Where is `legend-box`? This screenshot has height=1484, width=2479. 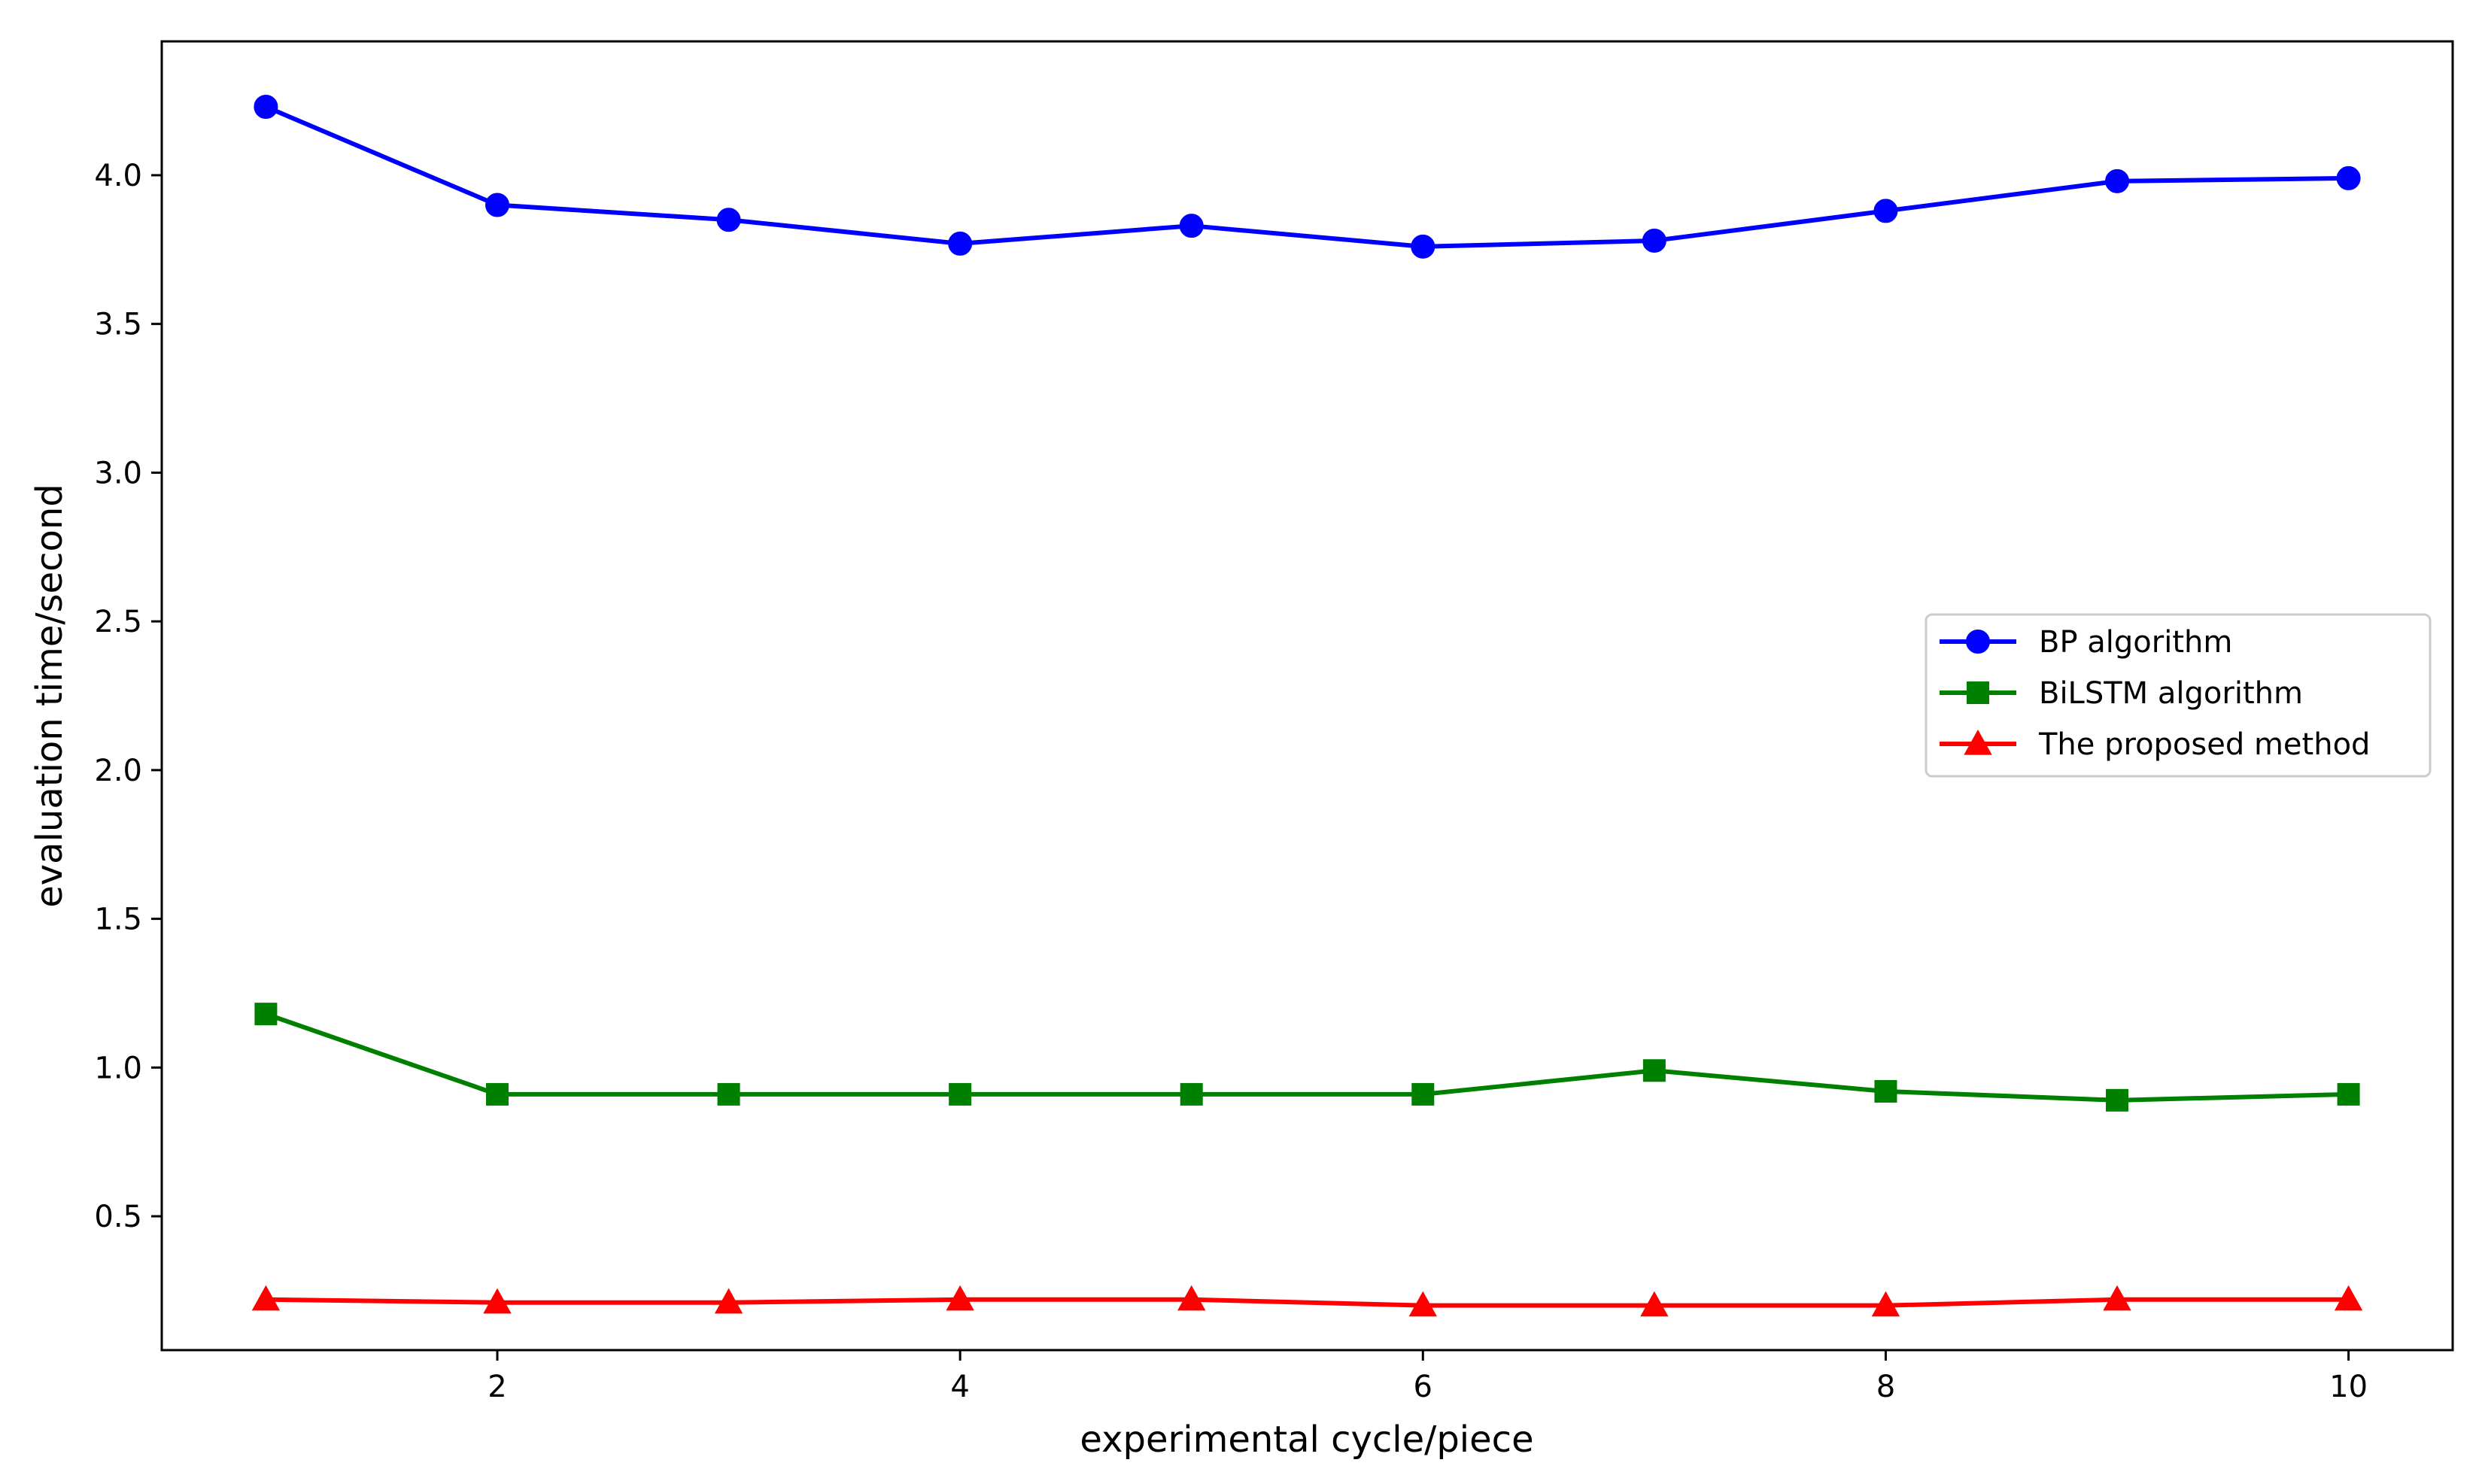 legend-box is located at coordinates (2178, 695).